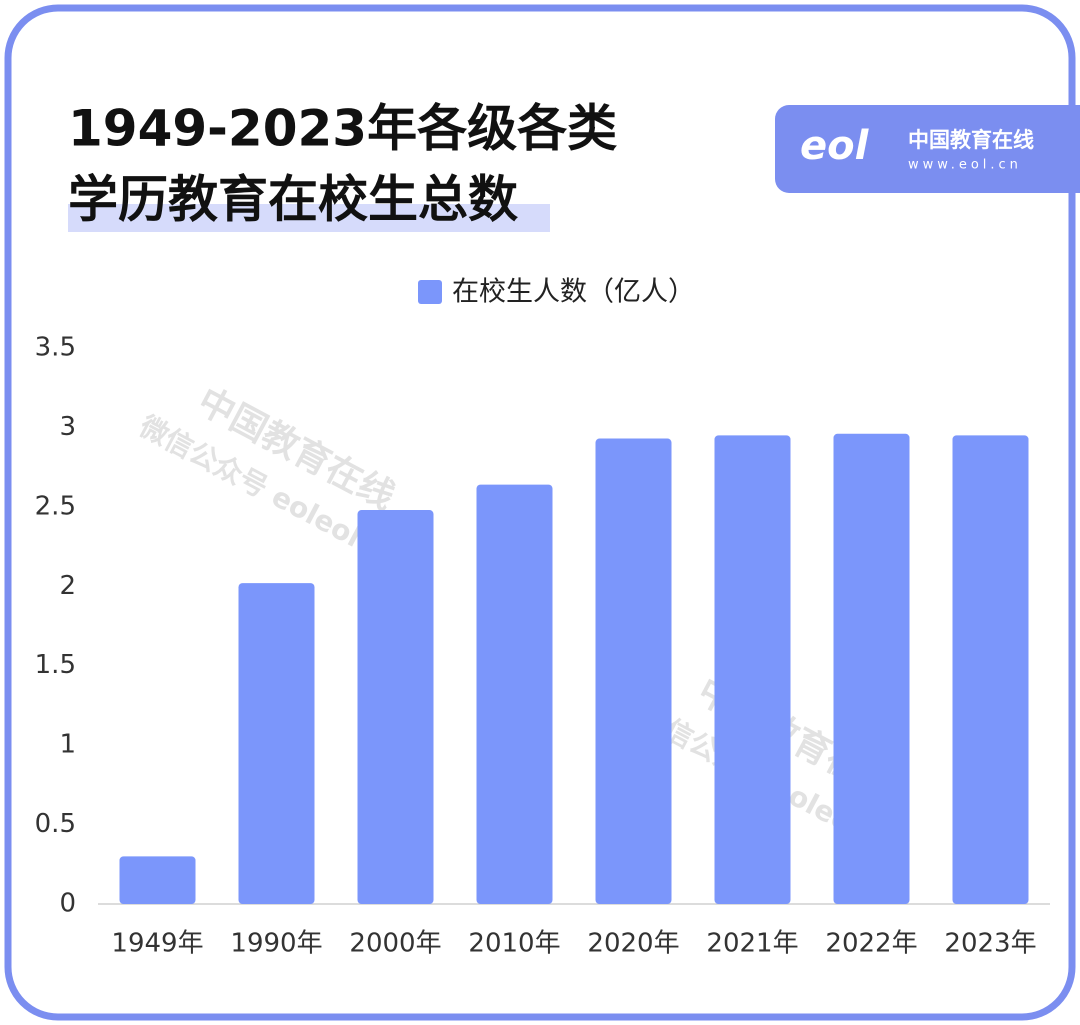  Describe the element at coordinates (835, 146) in the screenshot. I see `logo-mark: eol` at that location.